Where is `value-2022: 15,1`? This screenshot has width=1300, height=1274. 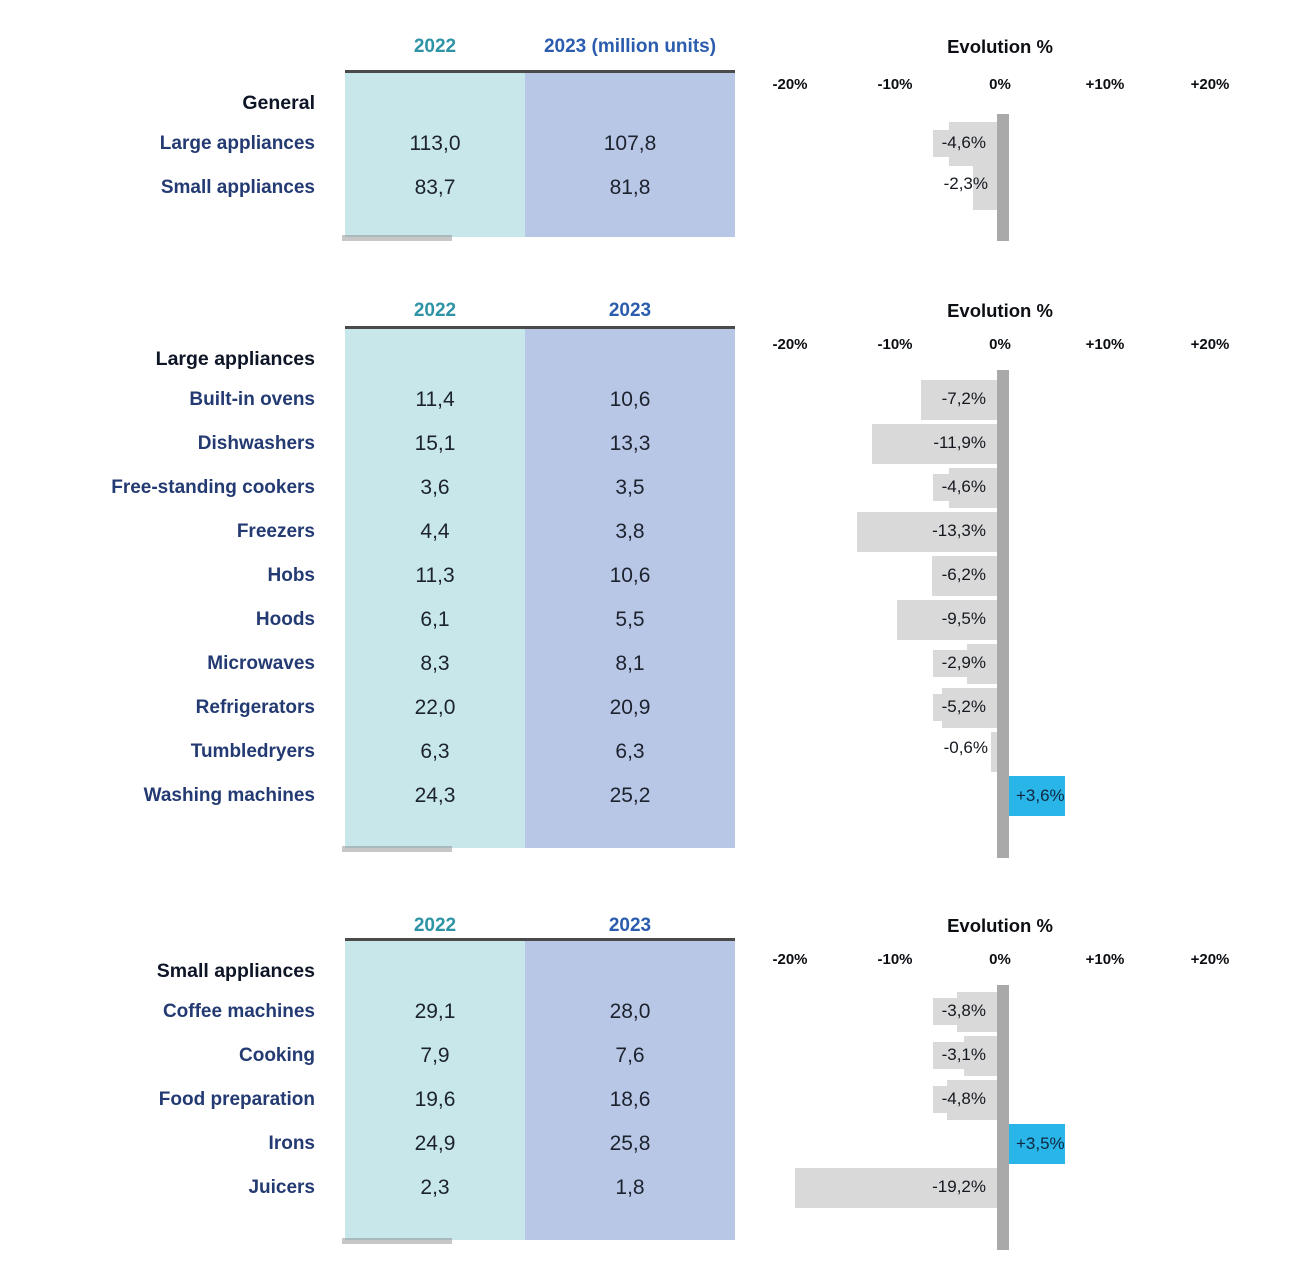
value-2022: 15,1 is located at coordinates (435, 443).